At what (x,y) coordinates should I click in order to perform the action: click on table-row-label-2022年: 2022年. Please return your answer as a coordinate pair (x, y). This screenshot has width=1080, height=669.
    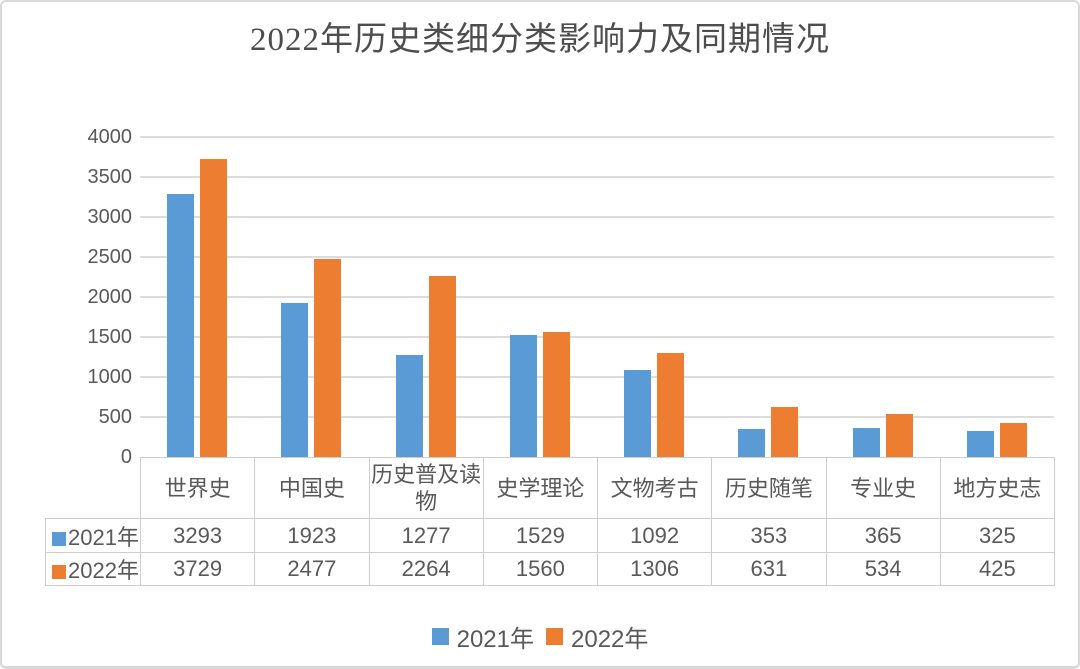
    Looking at the image, I should click on (93, 569).